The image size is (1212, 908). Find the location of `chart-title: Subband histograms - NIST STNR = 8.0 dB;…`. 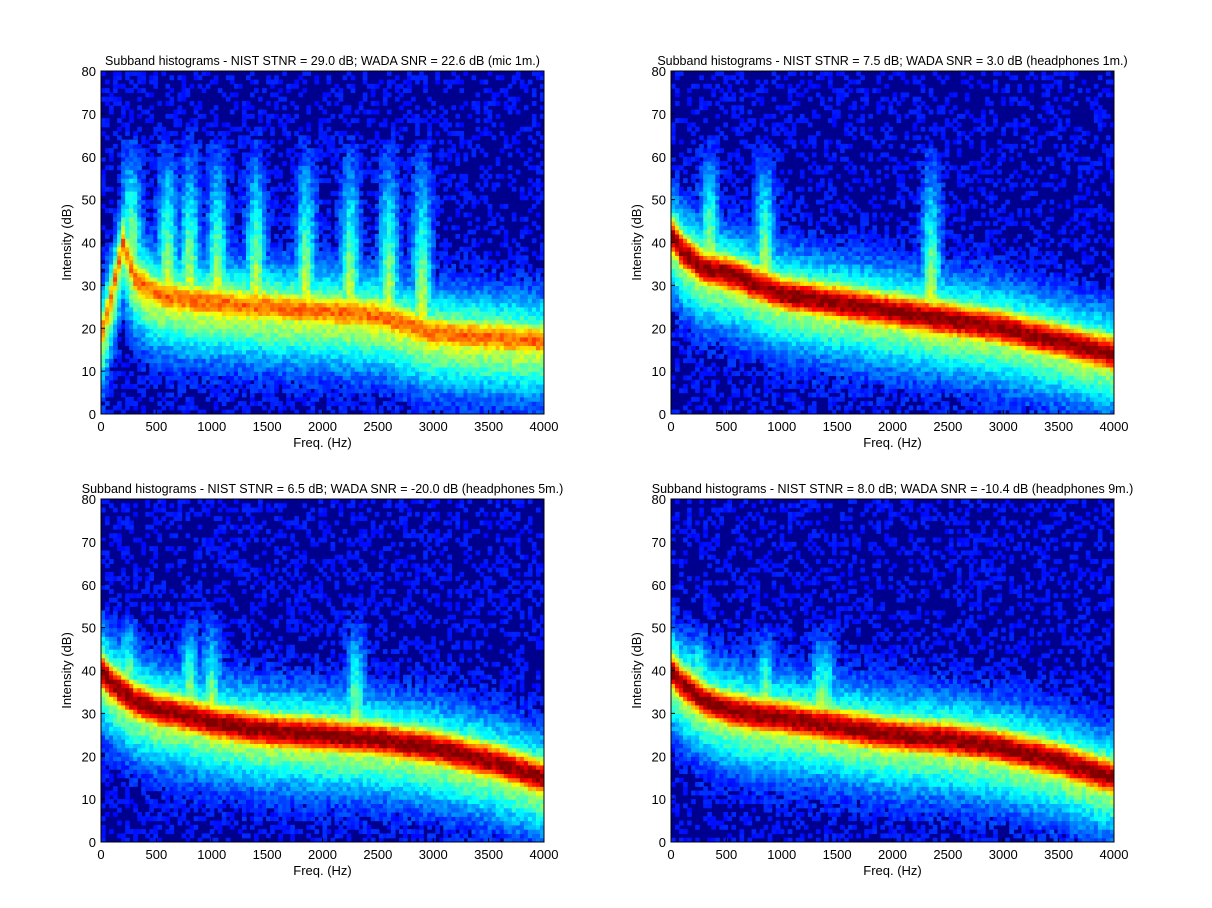

chart-title: Subband histograms - NIST STNR = 8.0 dB;… is located at coordinates (892, 489).